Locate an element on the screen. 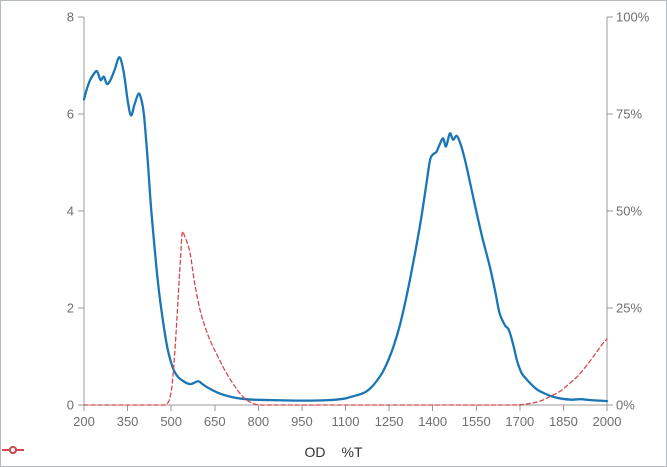 The width and height of the screenshot is (667, 467). legend-label-od: OD is located at coordinates (315, 452).